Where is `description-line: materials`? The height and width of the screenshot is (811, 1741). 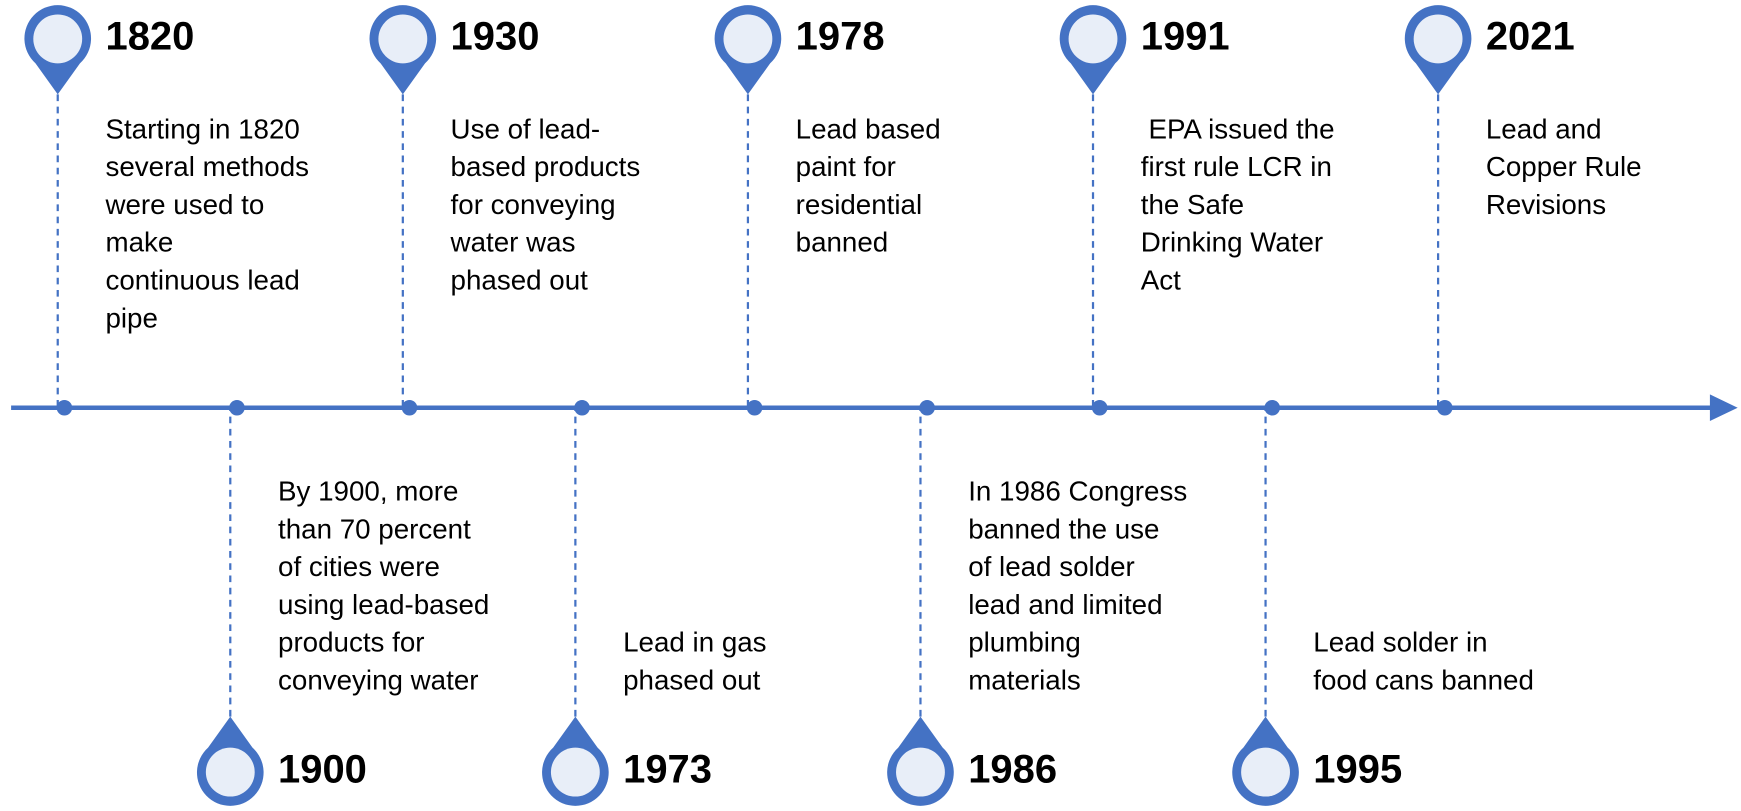 description-line: materials is located at coordinates (1024, 679).